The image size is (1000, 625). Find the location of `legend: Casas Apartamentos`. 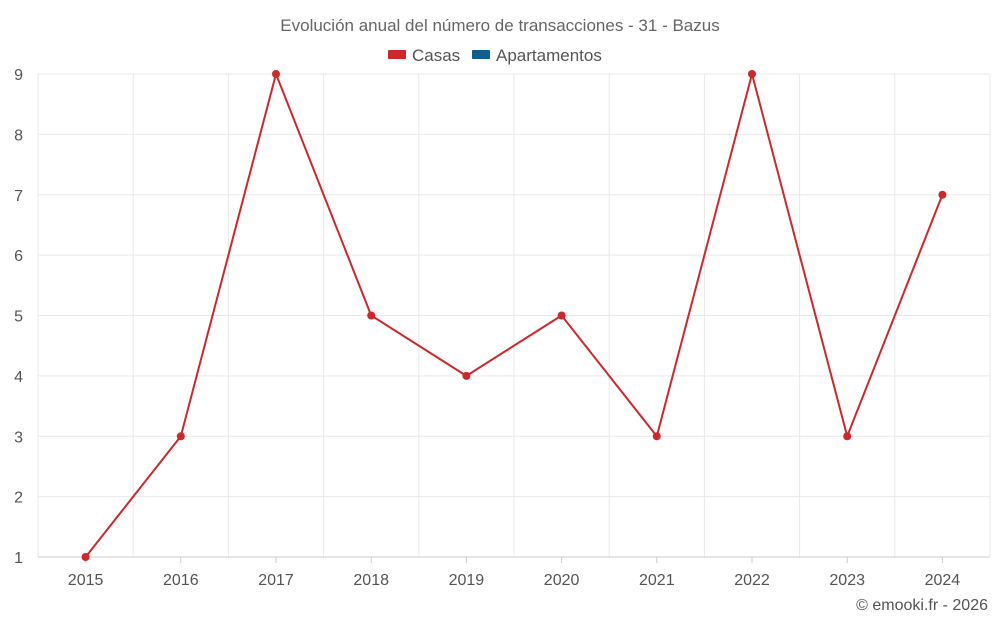

legend: Casas Apartamentos is located at coordinates (495, 55).